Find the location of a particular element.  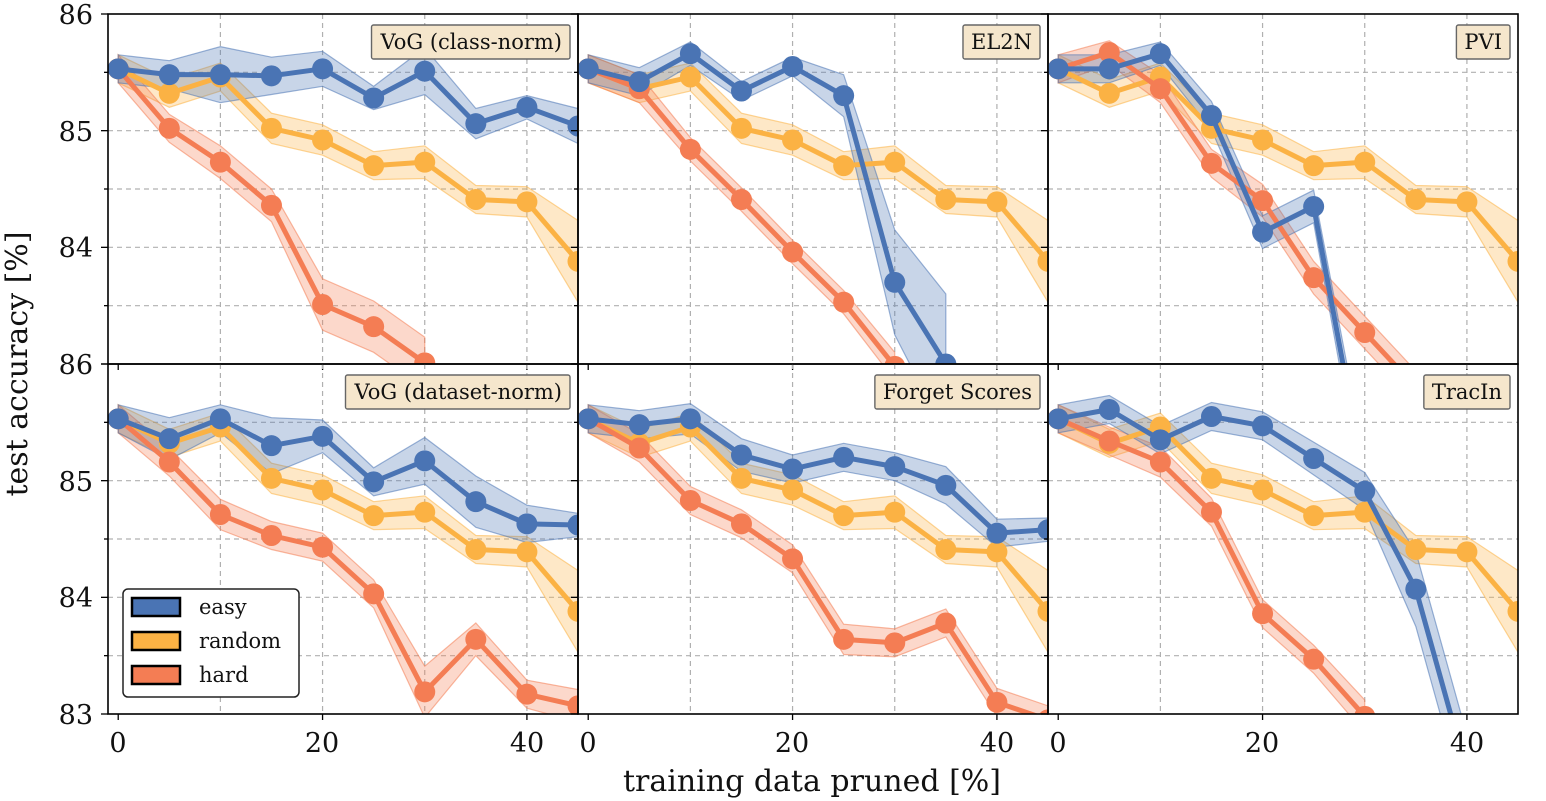

panel-title-box: TracIn is located at coordinates (1467, 392).